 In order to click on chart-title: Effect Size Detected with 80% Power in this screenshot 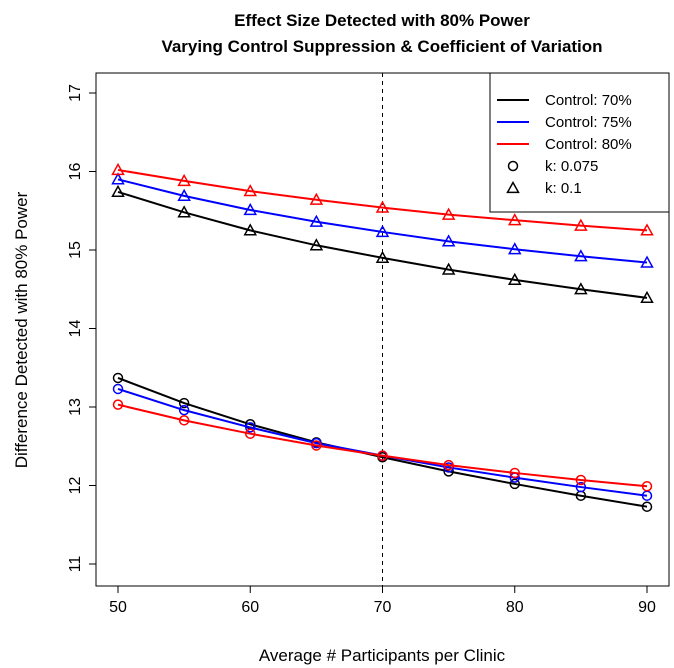, I will do `click(382, 20)`.